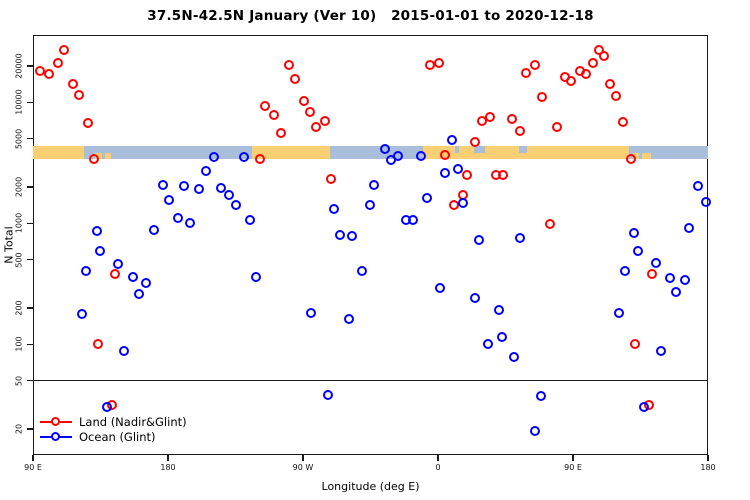 Image resolution: width=750 pixels, height=500 pixels. What do you see at coordinates (19, 139) in the screenshot?
I see `y-tick-label: 5000` at bounding box center [19, 139].